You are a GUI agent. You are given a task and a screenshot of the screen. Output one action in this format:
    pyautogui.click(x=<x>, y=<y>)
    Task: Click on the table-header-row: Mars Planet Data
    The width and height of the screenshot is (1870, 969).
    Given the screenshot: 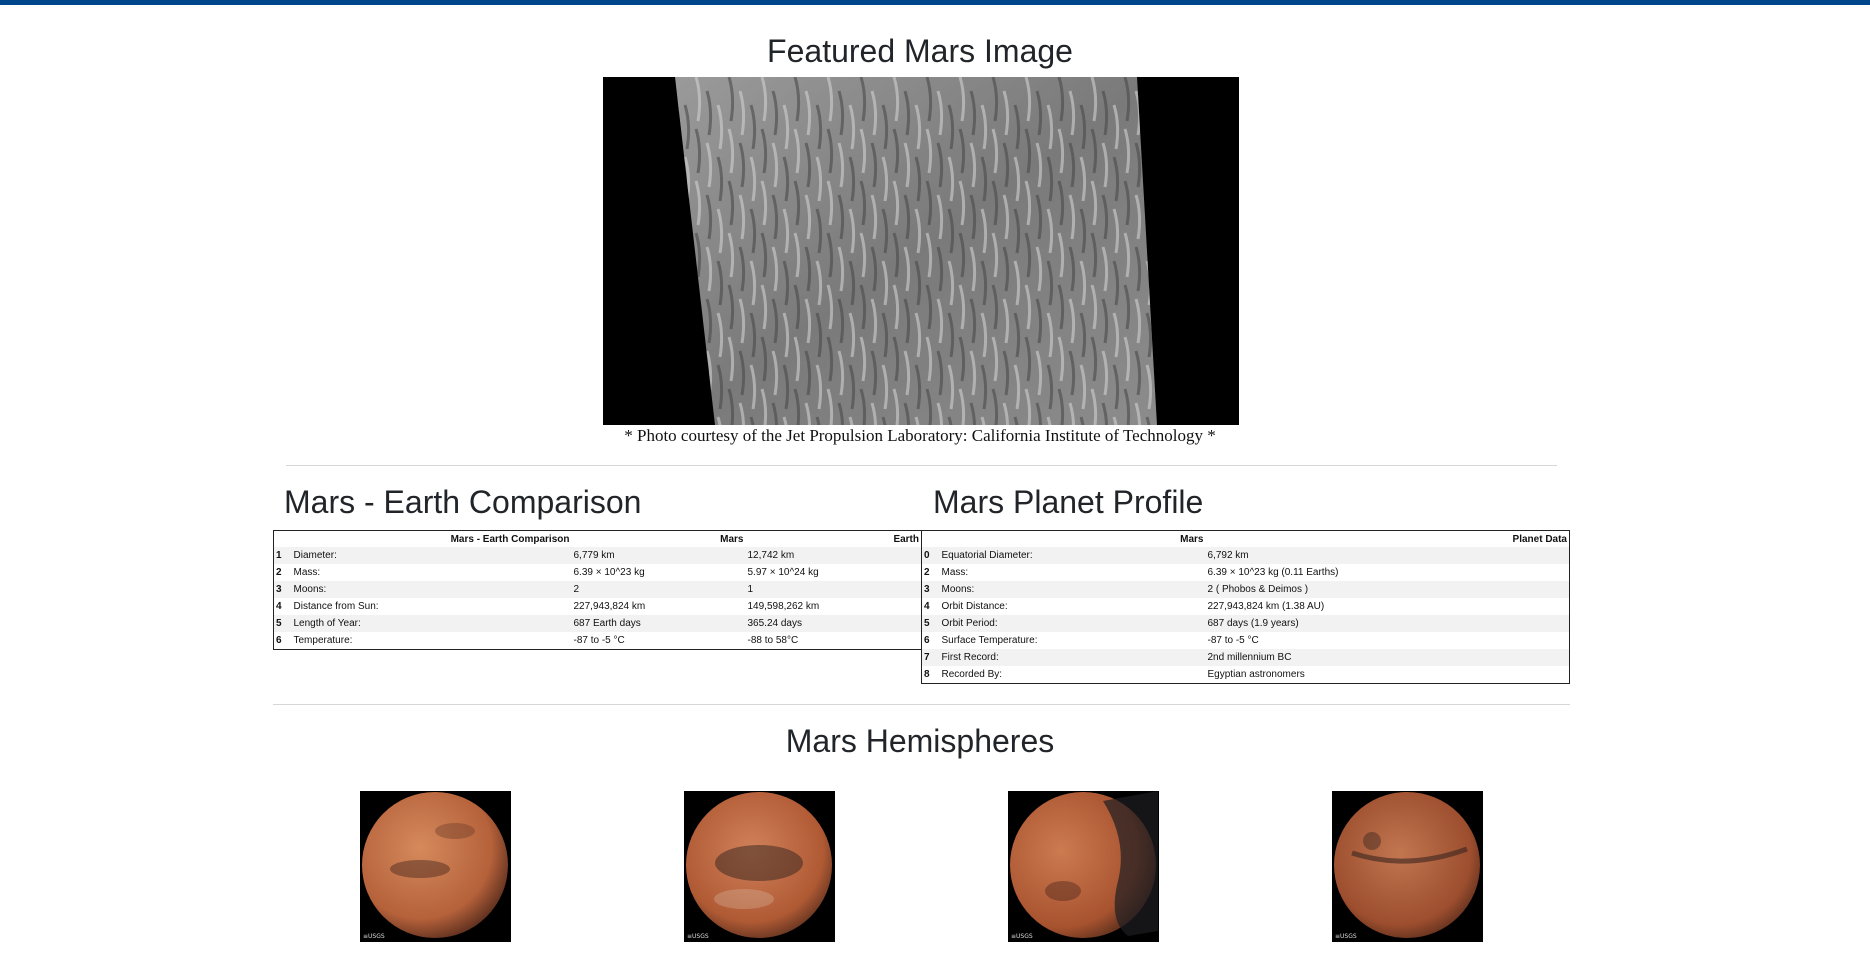 What is the action you would take?
    pyautogui.click(x=1246, y=539)
    